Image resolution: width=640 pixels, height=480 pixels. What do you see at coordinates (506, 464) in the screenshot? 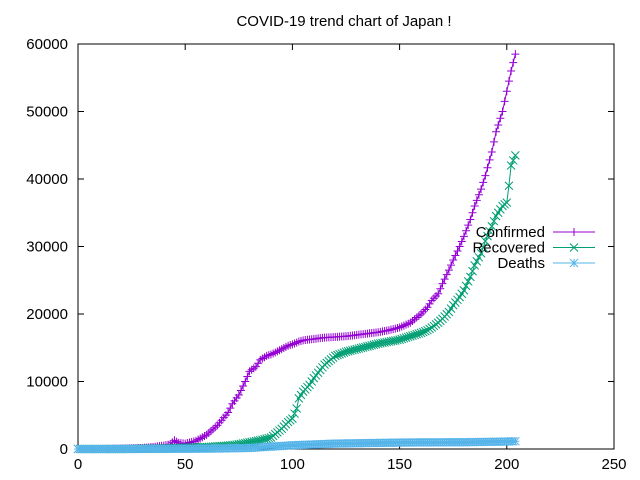
I see `x-tick-label: 200` at bounding box center [506, 464].